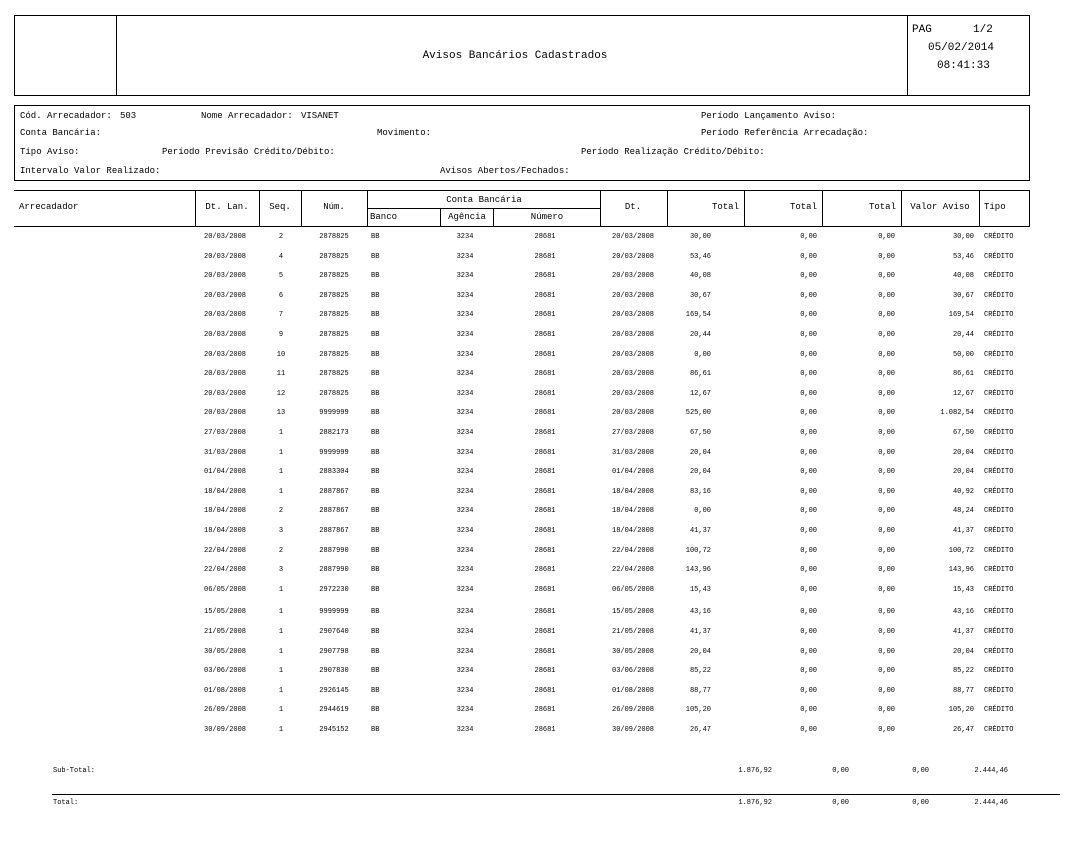 Image resolution: width=1074 pixels, height=865 pixels. Describe the element at coordinates (963, 671) in the screenshot. I see `cell: 85,22` at that location.